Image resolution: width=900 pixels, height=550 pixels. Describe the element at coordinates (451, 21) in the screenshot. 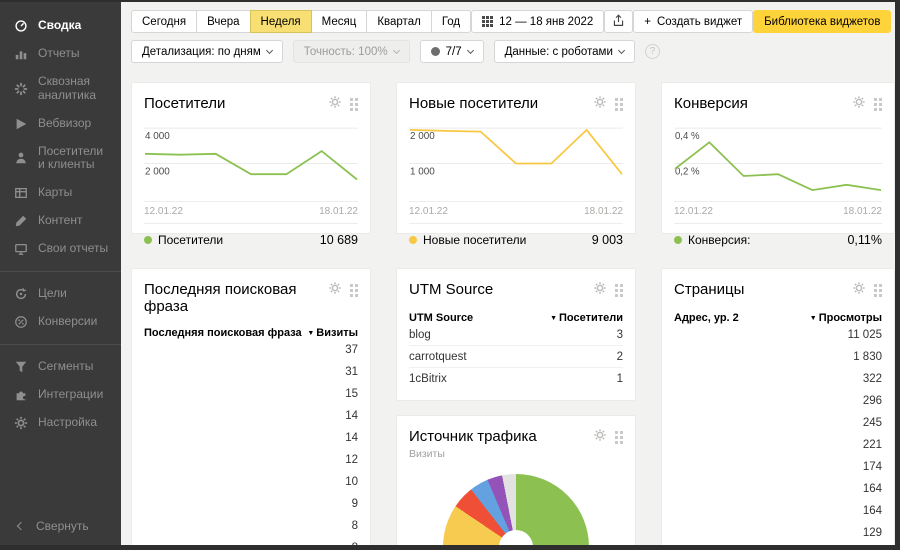

I see `period-year-button: Год` at that location.